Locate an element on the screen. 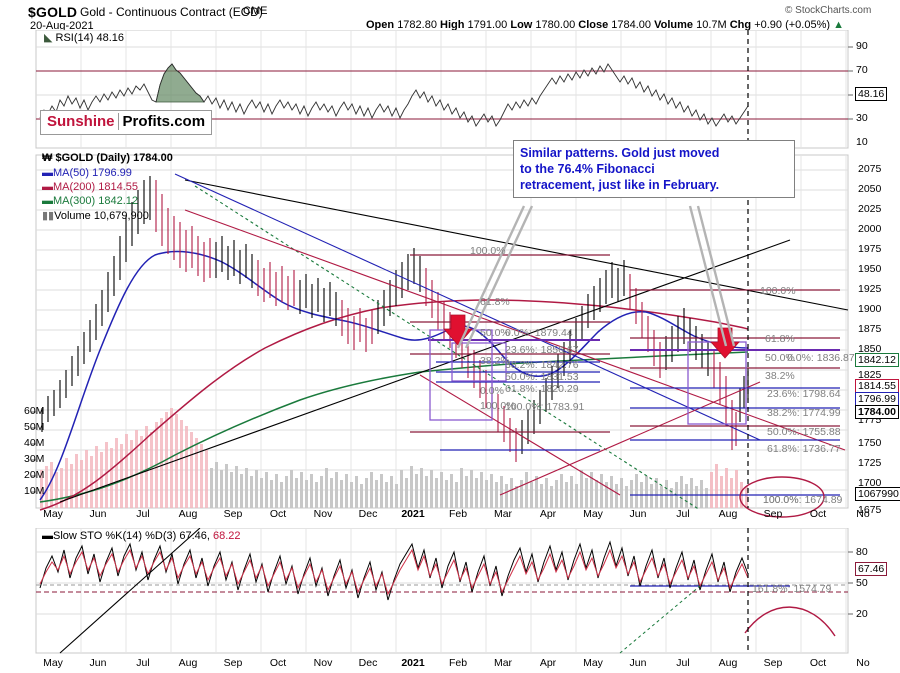 The image size is (900, 673). ma200-value-tag: 1814.55 is located at coordinates (877, 386).